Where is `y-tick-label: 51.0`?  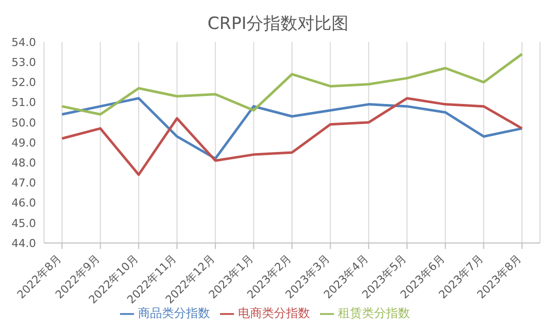
y-tick-label: 51.0 is located at coordinates (24, 103).